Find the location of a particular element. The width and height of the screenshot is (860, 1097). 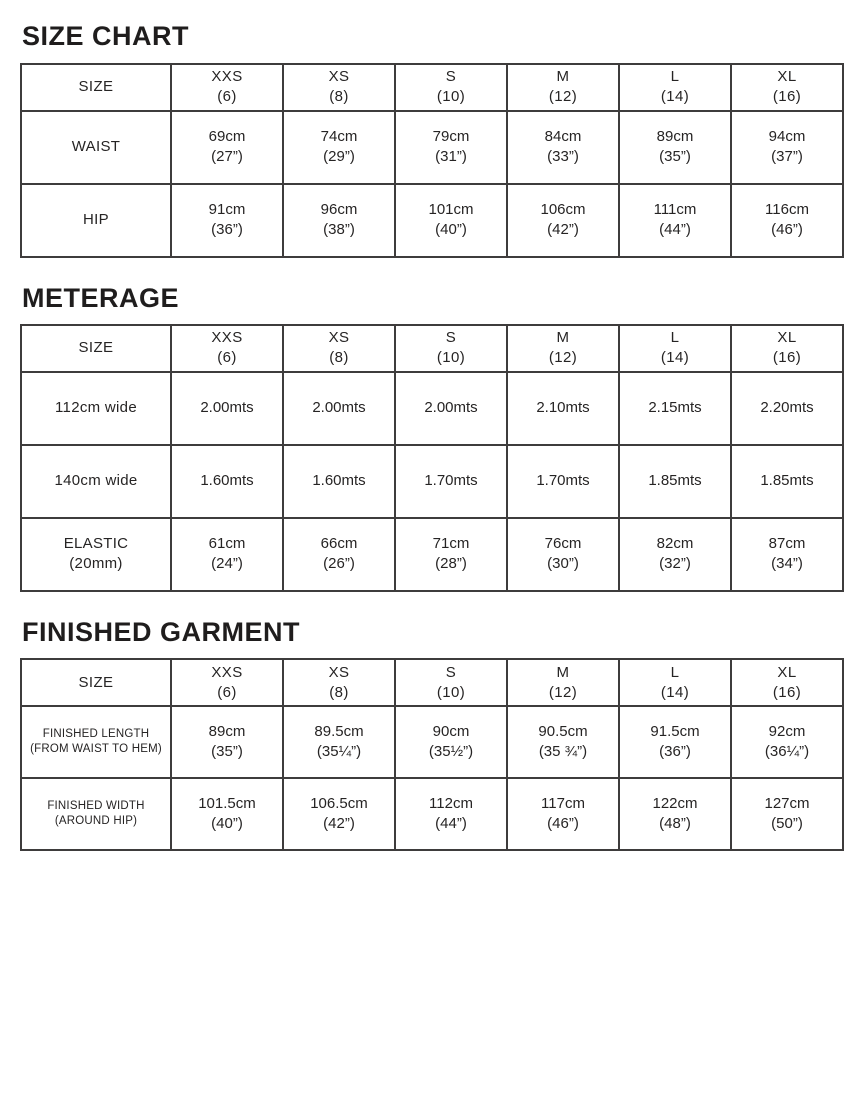

cell-line: L is located at coordinates (675, 77).